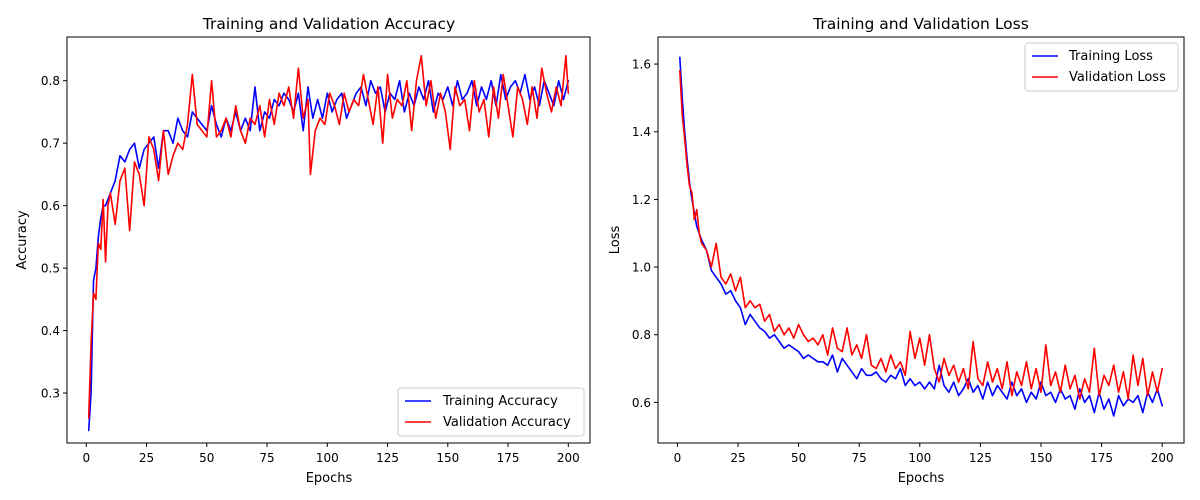  I want to click on legend-label-training-loss: Training Loss, so click(1110, 56).